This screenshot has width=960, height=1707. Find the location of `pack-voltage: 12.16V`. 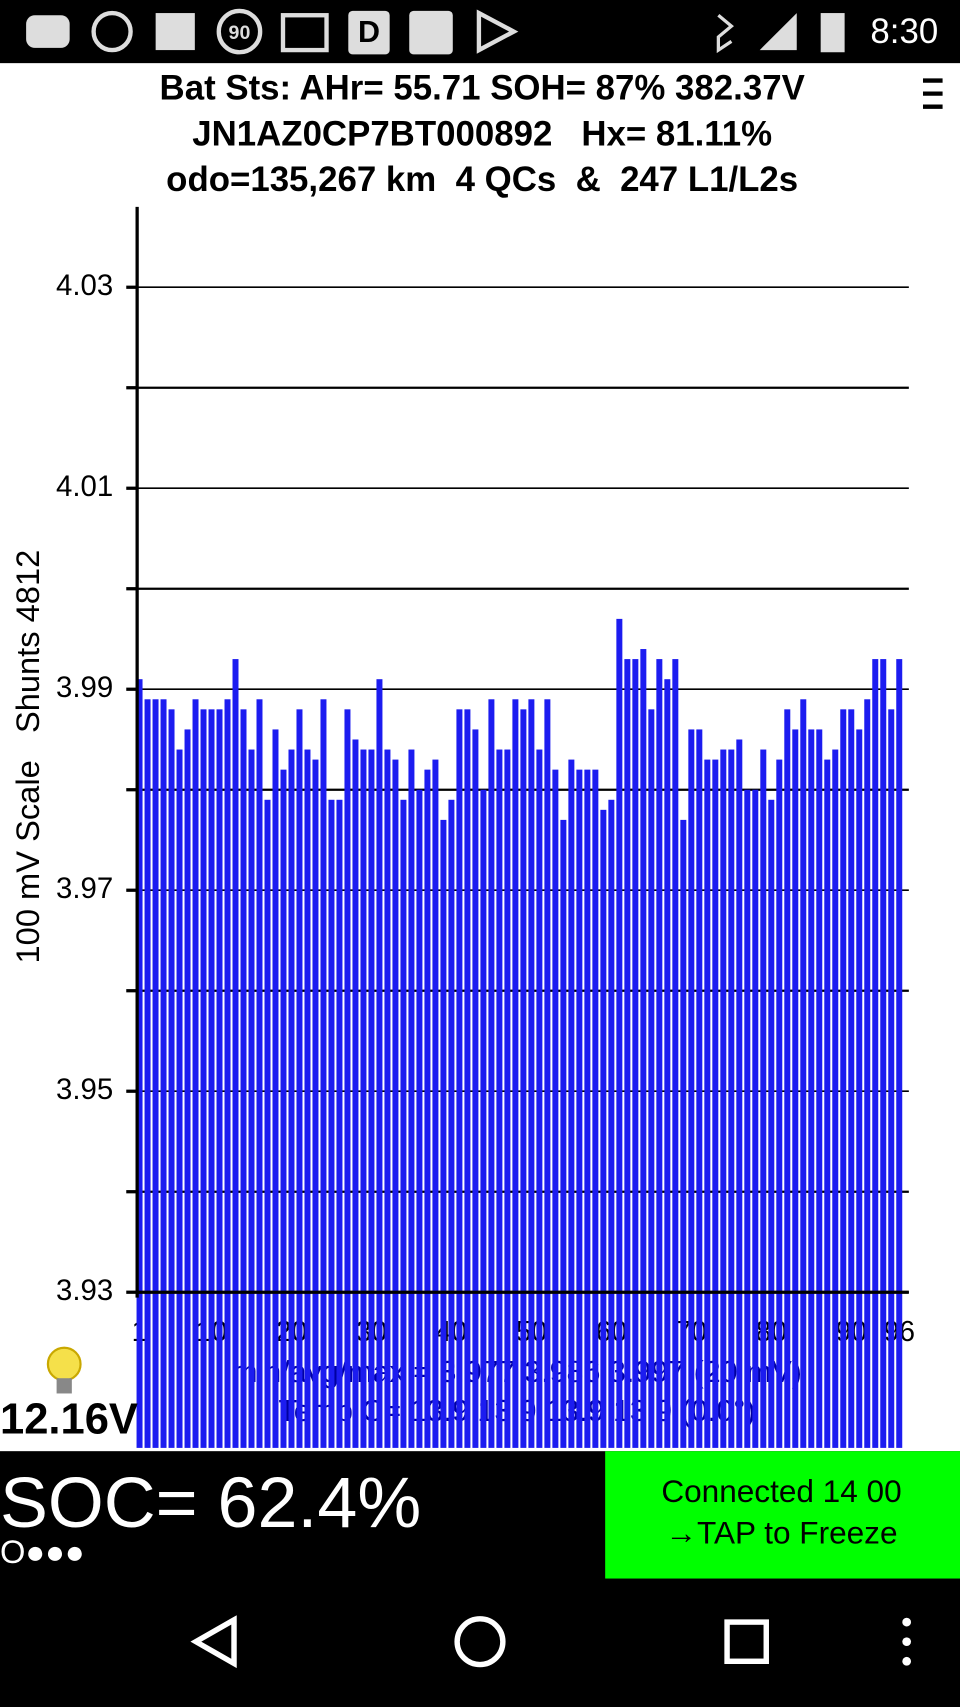

pack-voltage: 12.16V is located at coordinates (69, 1419).